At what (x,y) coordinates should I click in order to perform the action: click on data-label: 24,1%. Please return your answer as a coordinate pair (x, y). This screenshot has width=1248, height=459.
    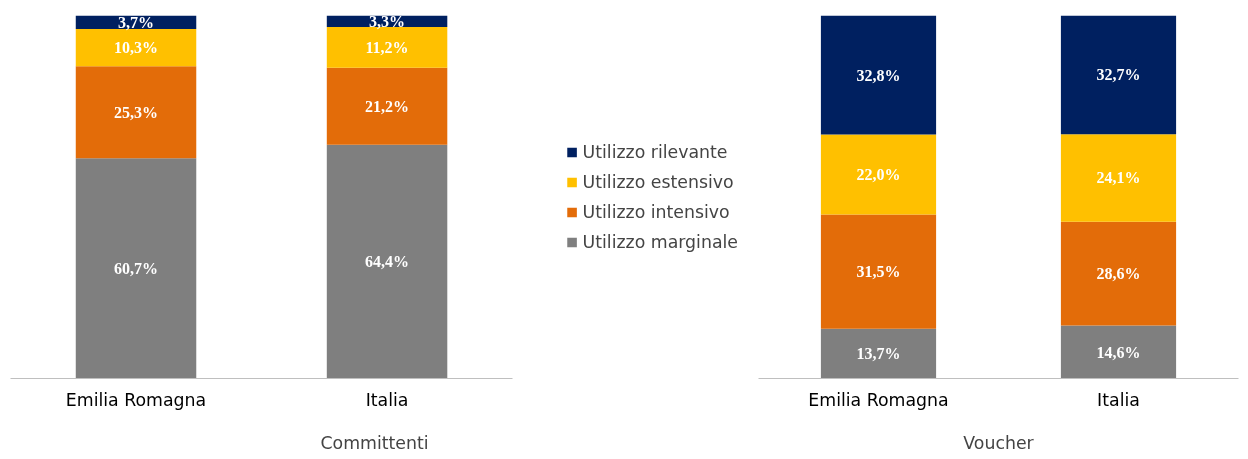
    Looking at the image, I should click on (1118, 178).